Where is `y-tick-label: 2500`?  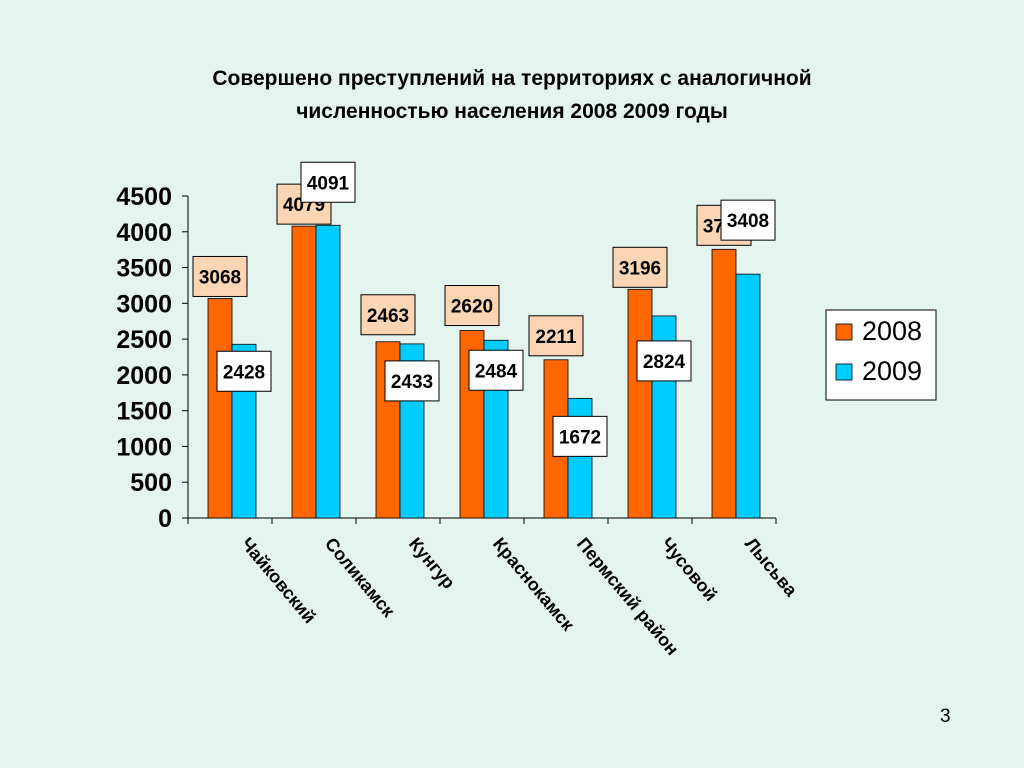
y-tick-label: 2500 is located at coordinates (144, 340).